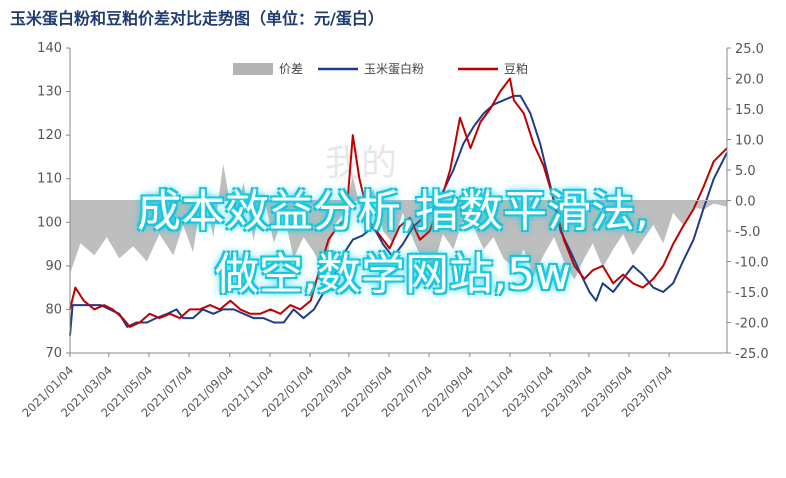  Describe the element at coordinates (747, 232) in the screenshot. I see `right-tick-label: -5.0` at that location.